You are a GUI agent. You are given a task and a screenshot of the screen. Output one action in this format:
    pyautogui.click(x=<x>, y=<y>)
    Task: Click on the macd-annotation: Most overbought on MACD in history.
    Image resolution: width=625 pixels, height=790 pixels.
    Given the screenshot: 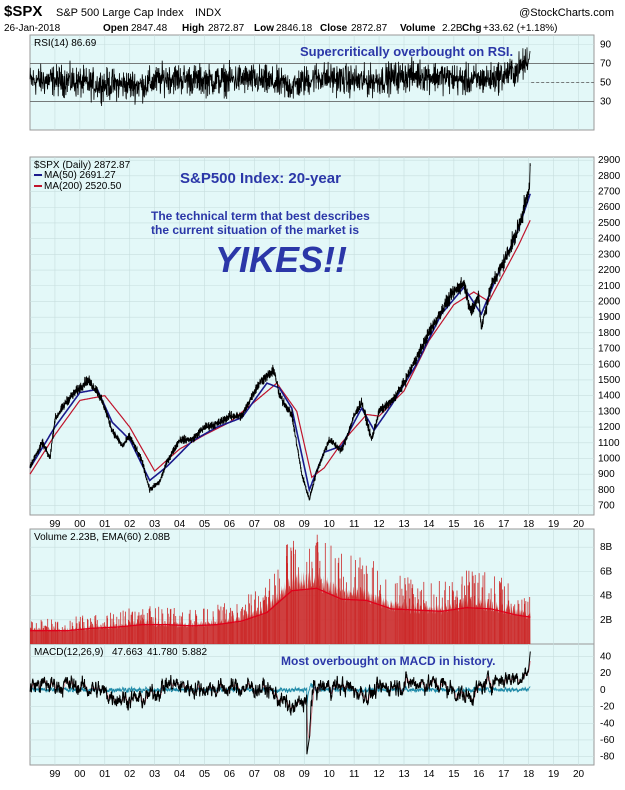 What is the action you would take?
    pyautogui.click(x=388, y=661)
    